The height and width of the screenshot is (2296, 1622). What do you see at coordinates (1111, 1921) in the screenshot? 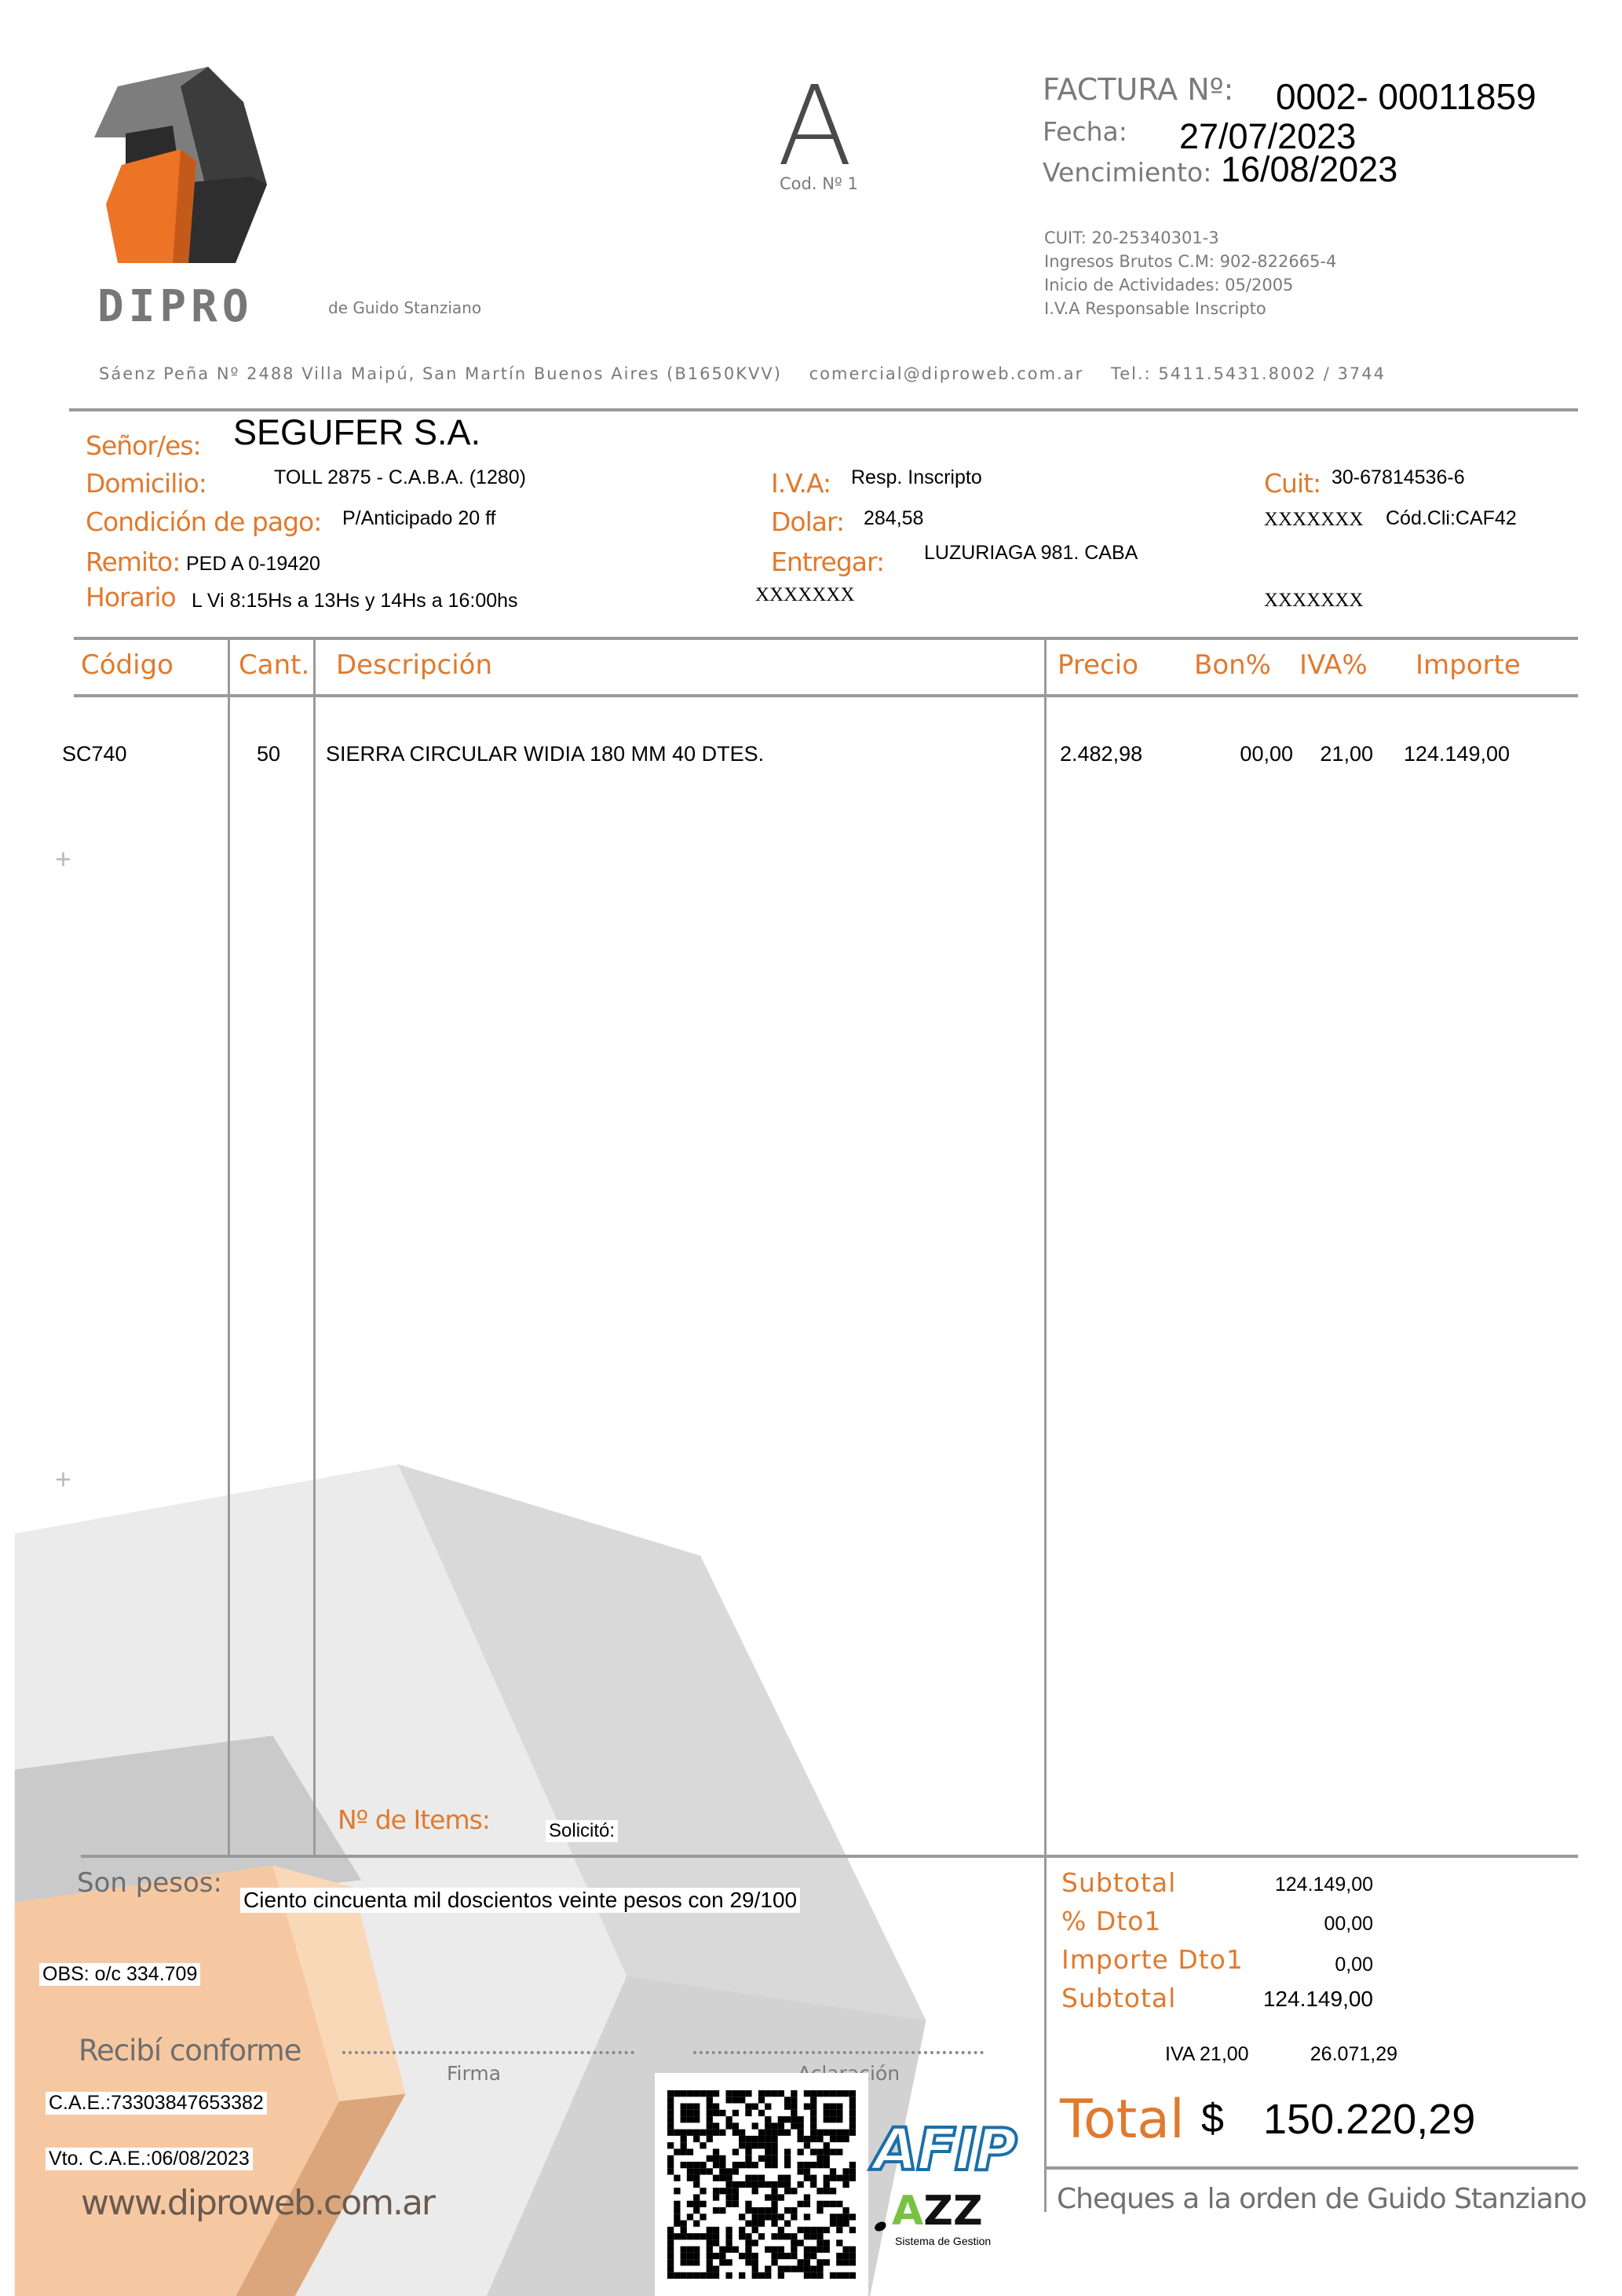
I see `discount-percent-label: % Dto1` at bounding box center [1111, 1921].